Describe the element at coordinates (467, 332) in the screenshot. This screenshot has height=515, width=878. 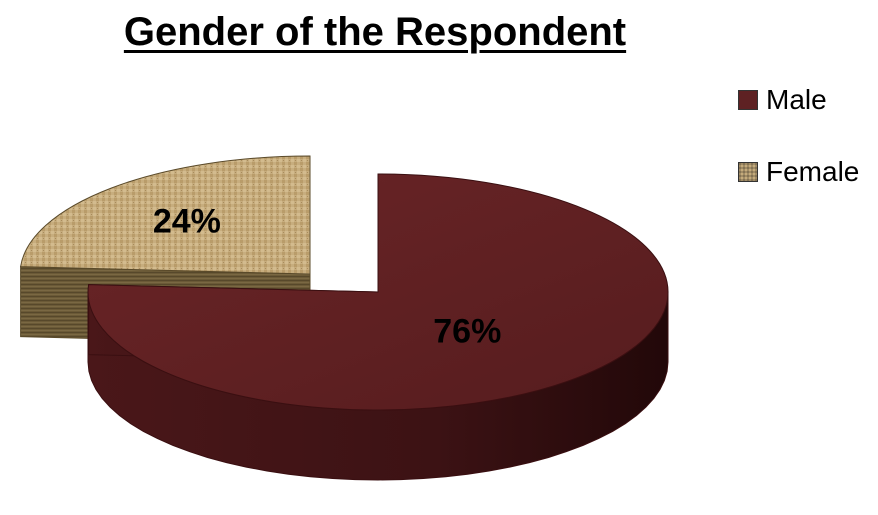
I see `data-label-male: 76%` at that location.